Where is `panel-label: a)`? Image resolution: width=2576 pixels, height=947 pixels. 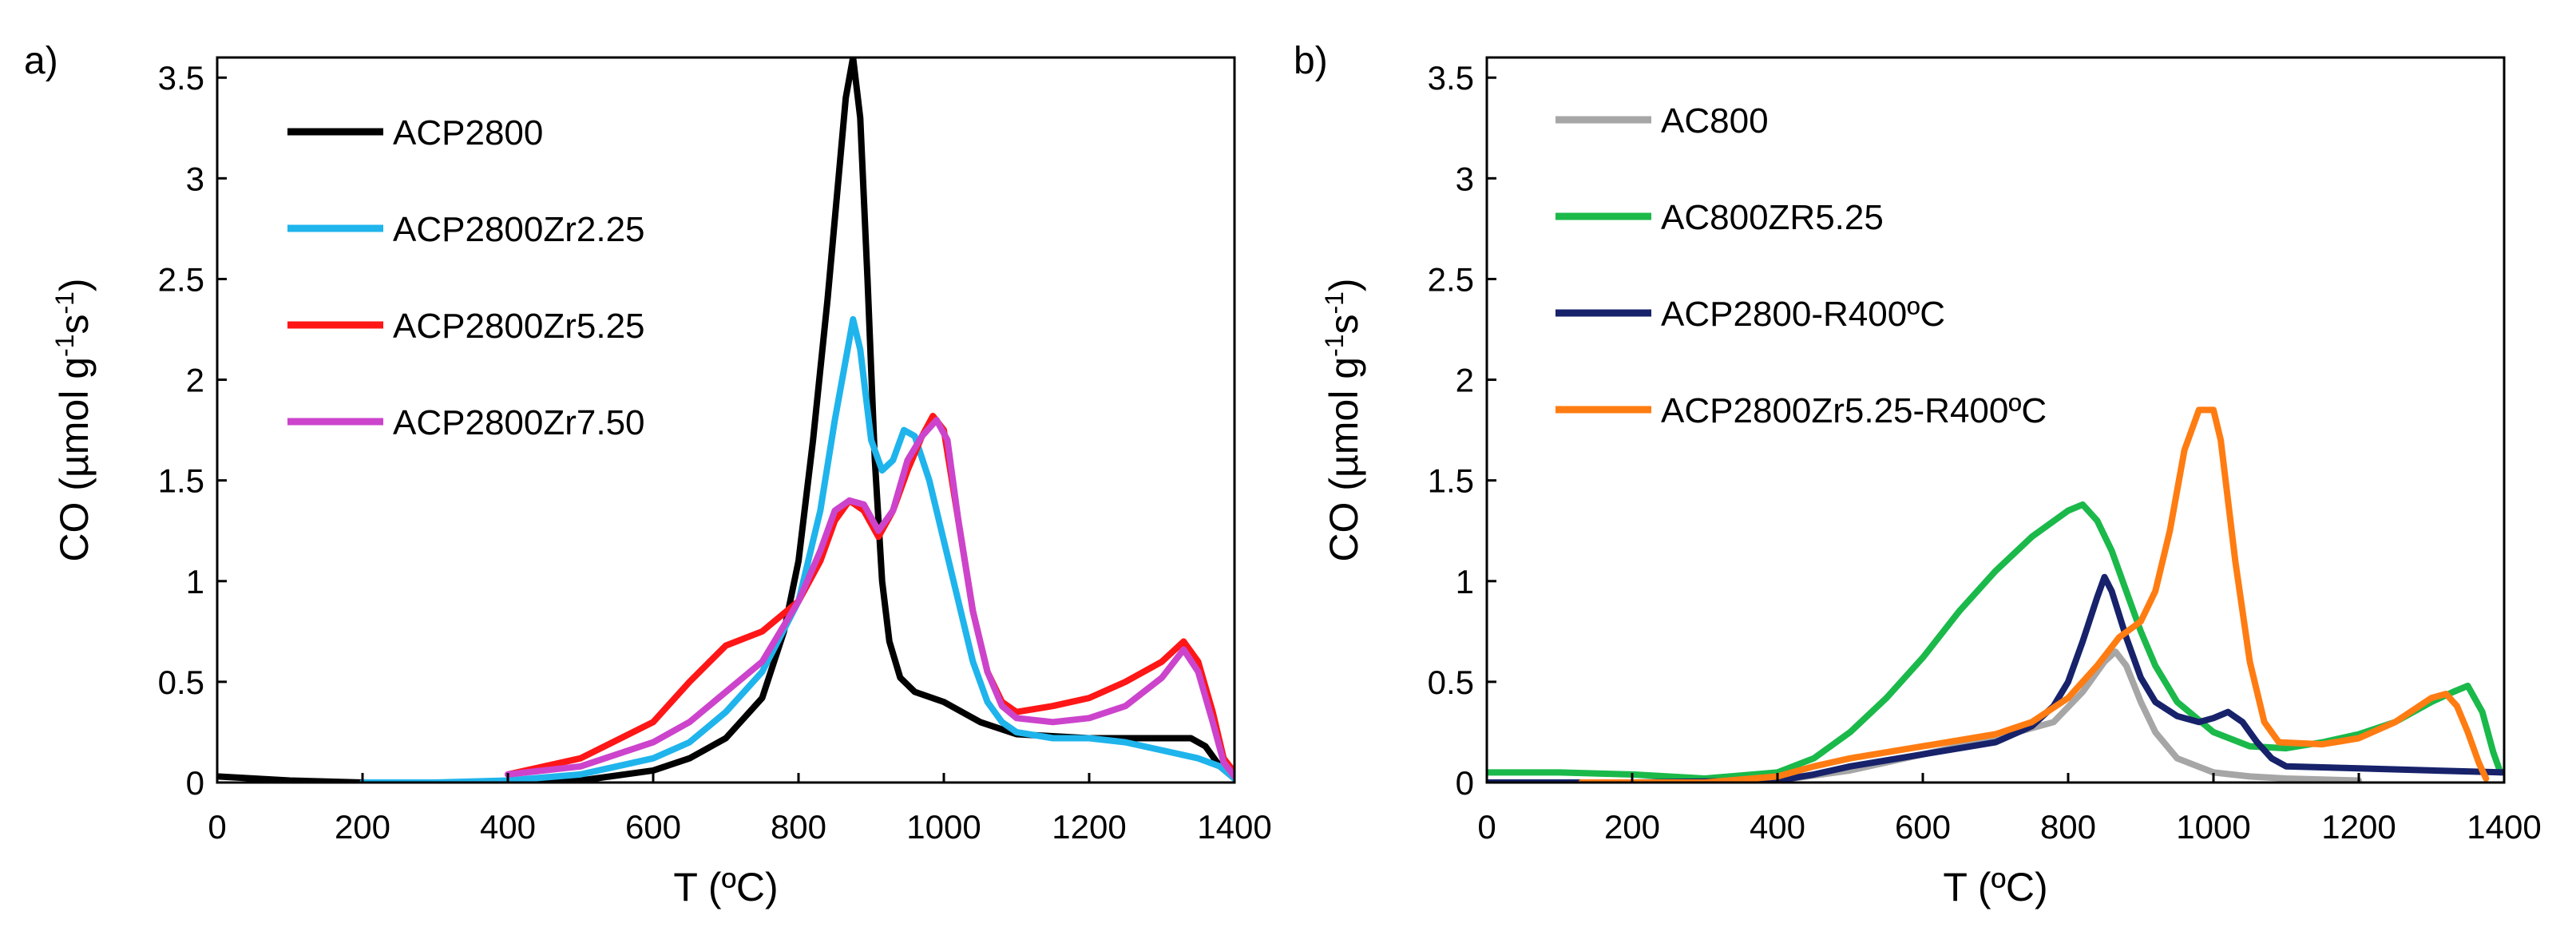 panel-label: a) is located at coordinates (41, 61).